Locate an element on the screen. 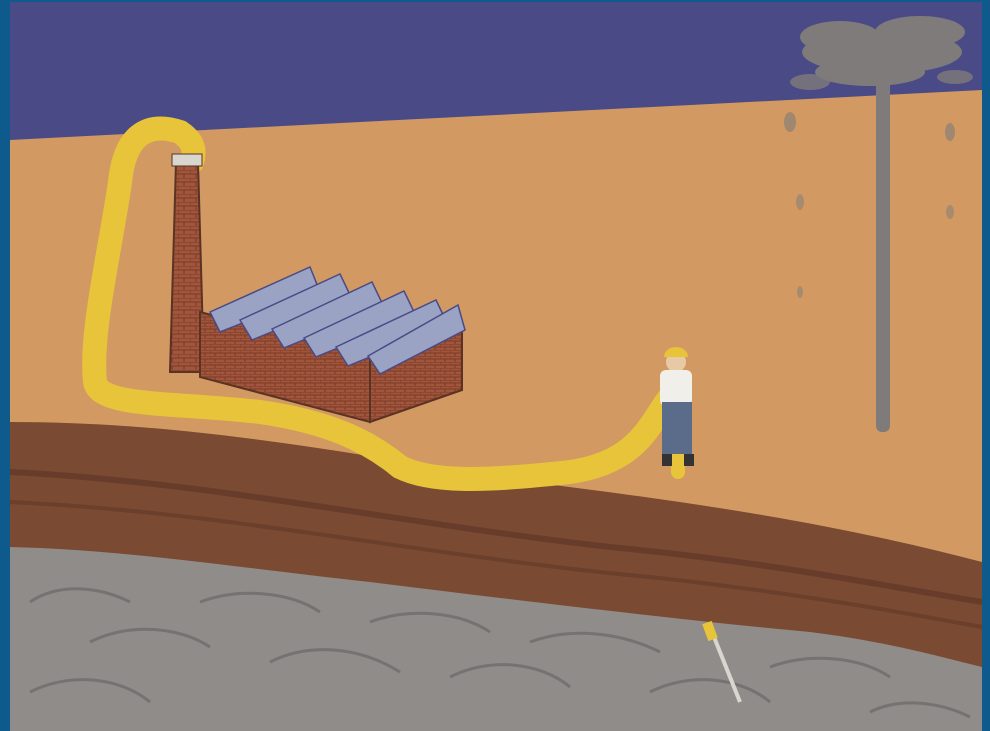 The height and width of the screenshot is (731, 990). drill-bit is located at coordinates (722, 661).